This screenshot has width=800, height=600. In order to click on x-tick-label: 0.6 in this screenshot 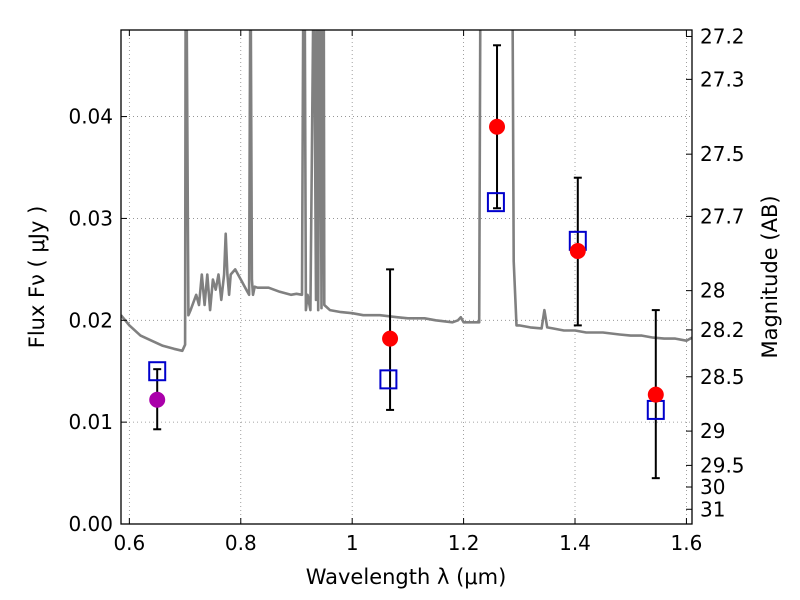, I will do `click(129, 543)`.